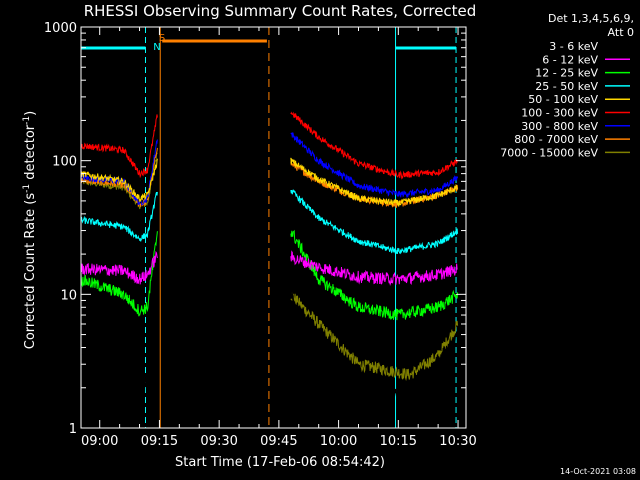 The height and width of the screenshot is (480, 640). What do you see at coordinates (559, 126) in the screenshot?
I see `legend-label: 300 - 800 keV` at bounding box center [559, 126].